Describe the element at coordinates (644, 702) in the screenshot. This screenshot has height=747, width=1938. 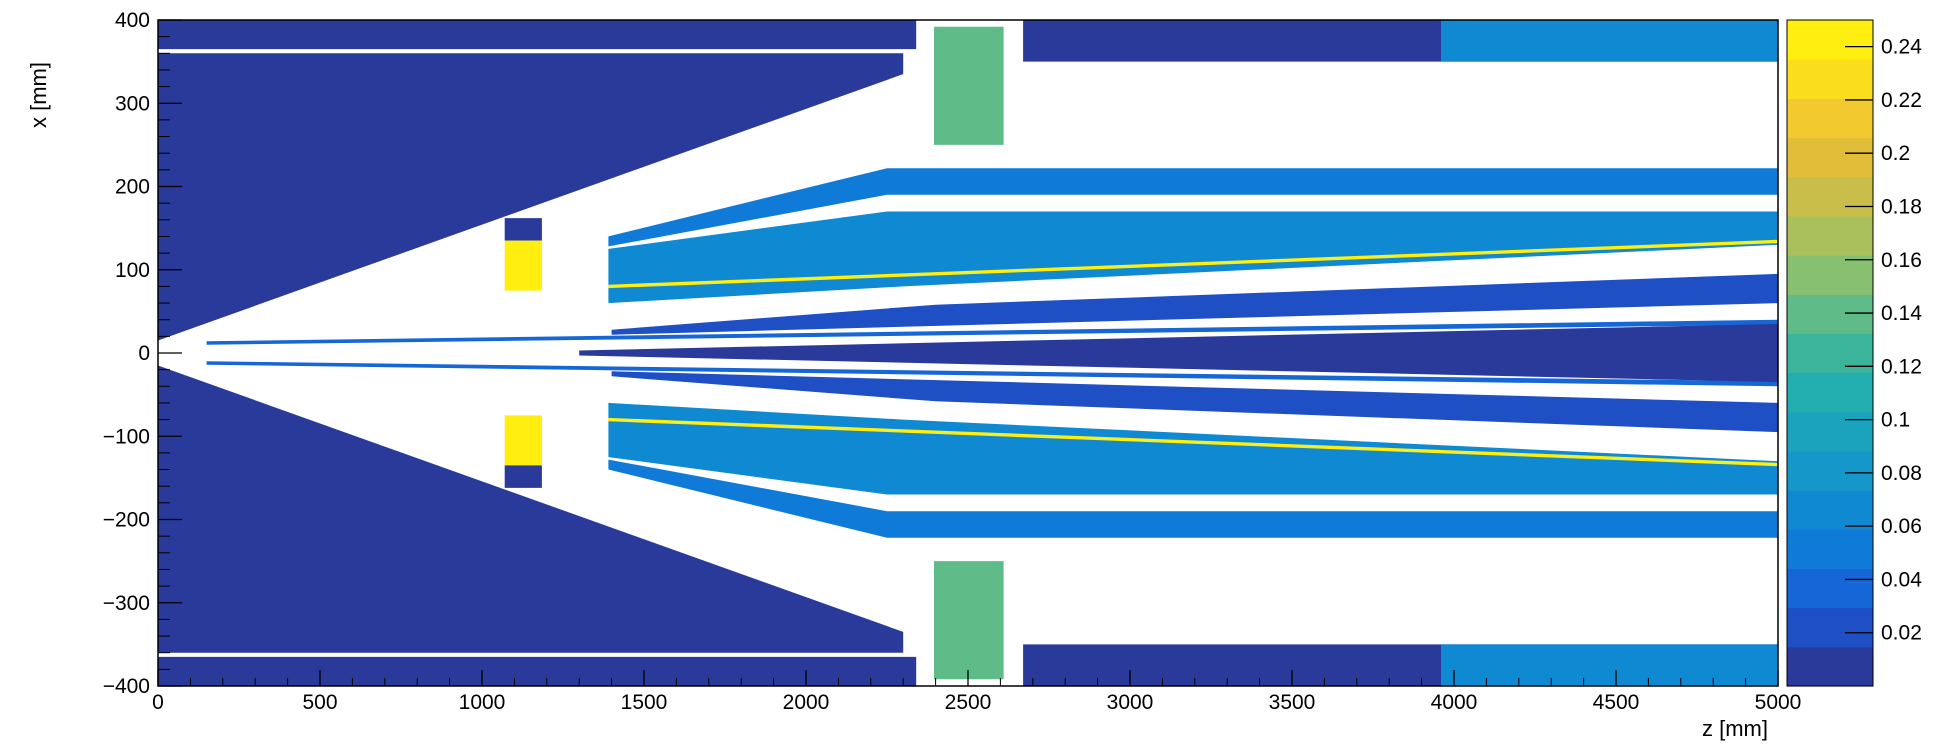
I see `x-tick-label: 1500` at that location.